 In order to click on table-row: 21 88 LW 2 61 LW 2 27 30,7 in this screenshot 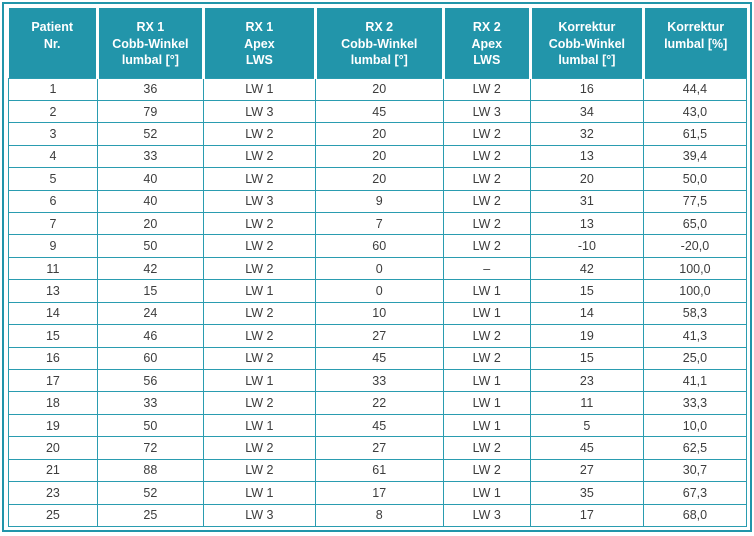, I will do `click(378, 470)`.